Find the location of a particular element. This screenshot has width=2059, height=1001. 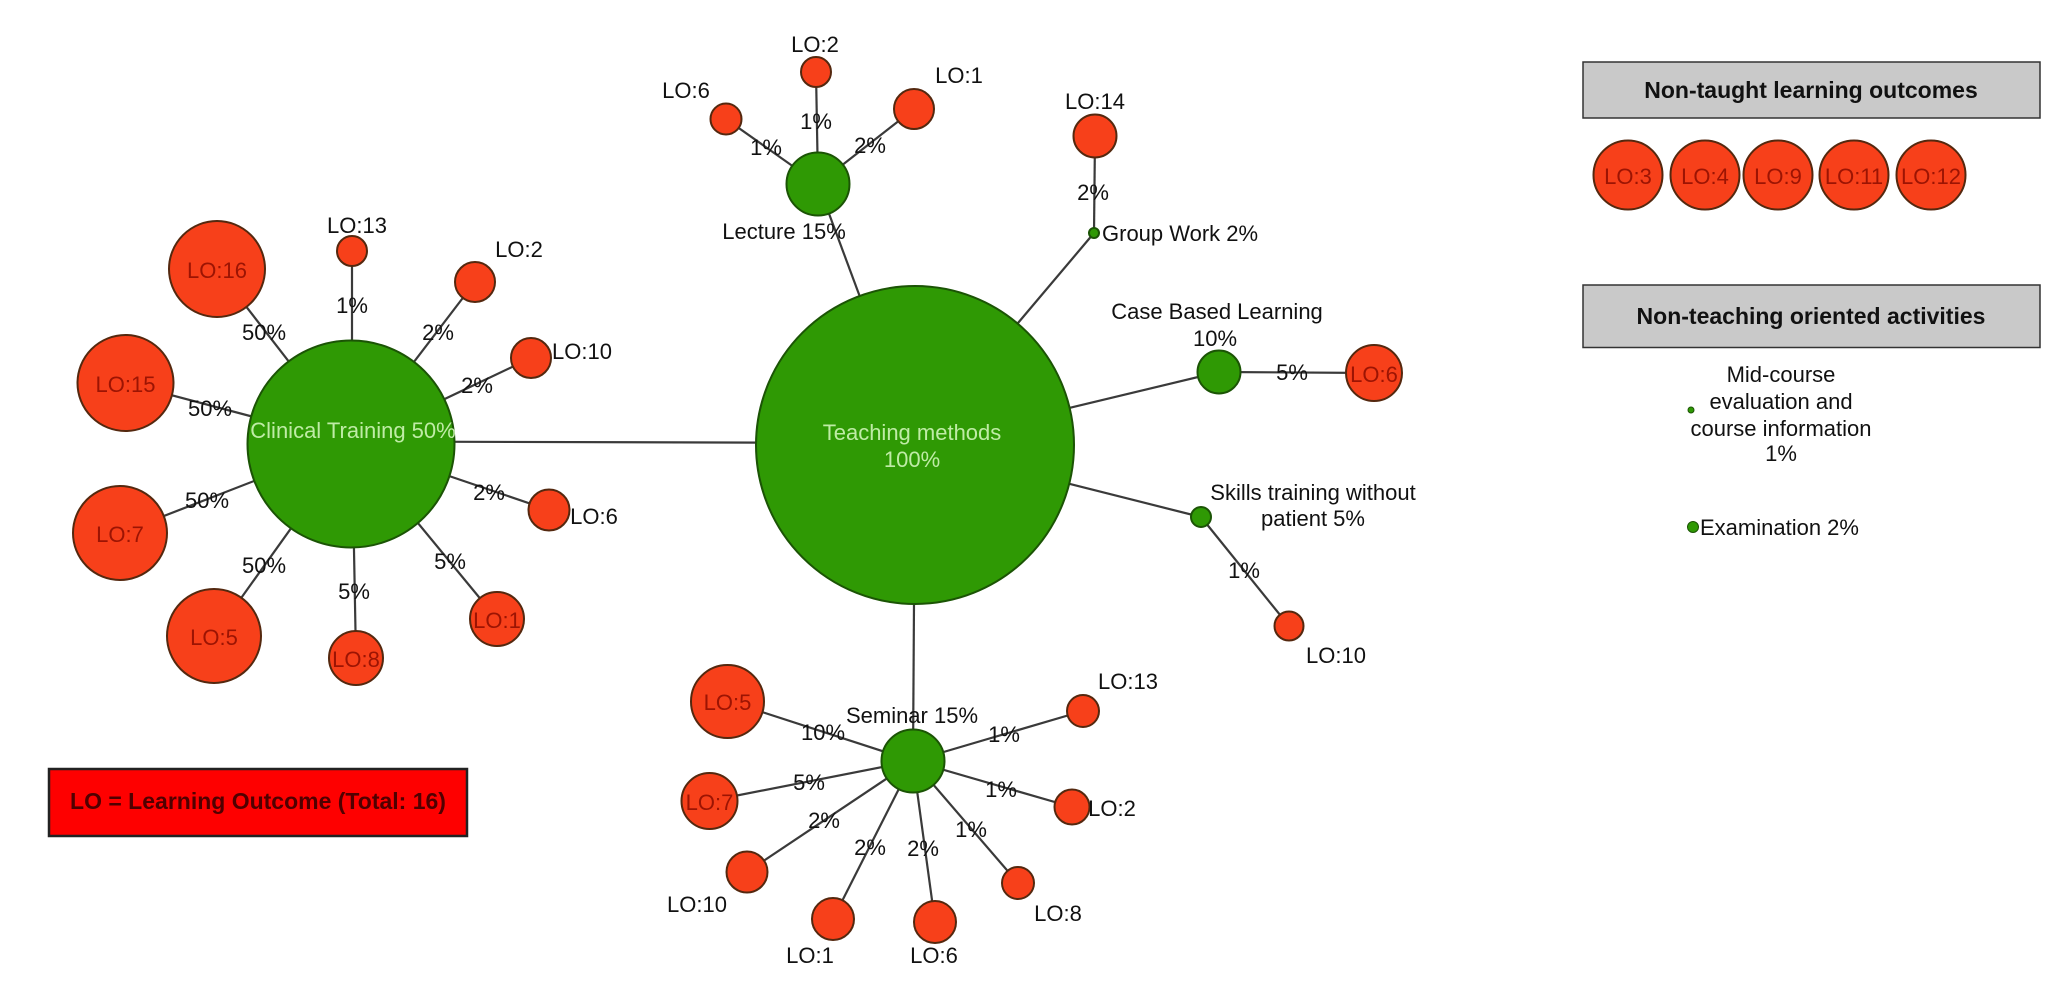

svg-text: LO:12 is located at coordinates (1931, 176).